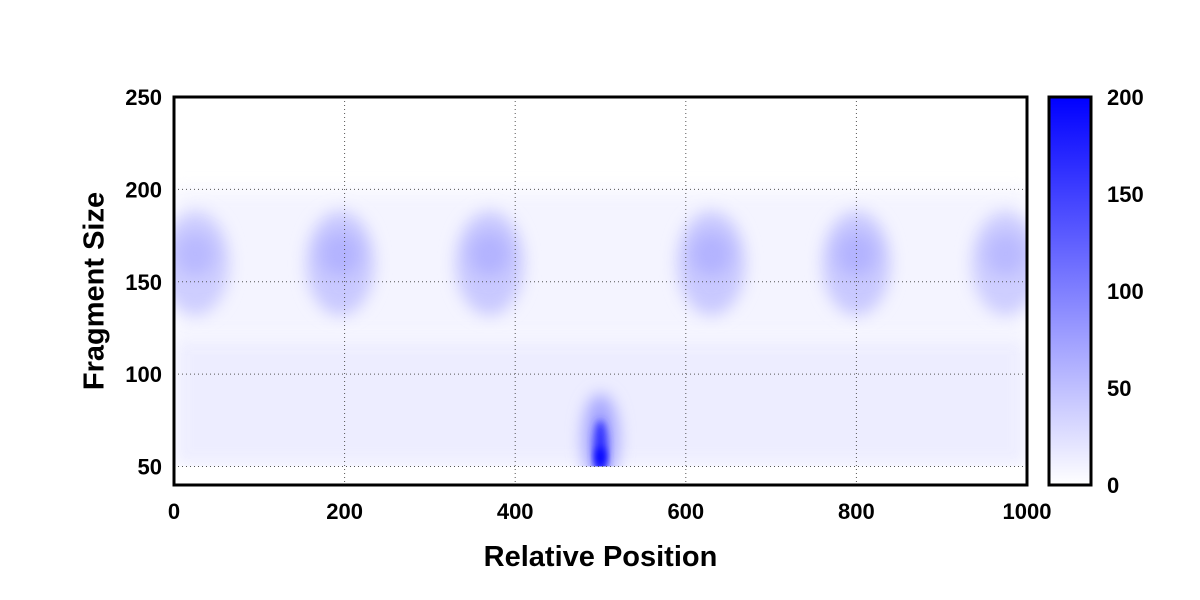 This screenshot has width=1200, height=600. Describe the element at coordinates (601, 557) in the screenshot. I see `x-axis-label: Relative Position` at that location.